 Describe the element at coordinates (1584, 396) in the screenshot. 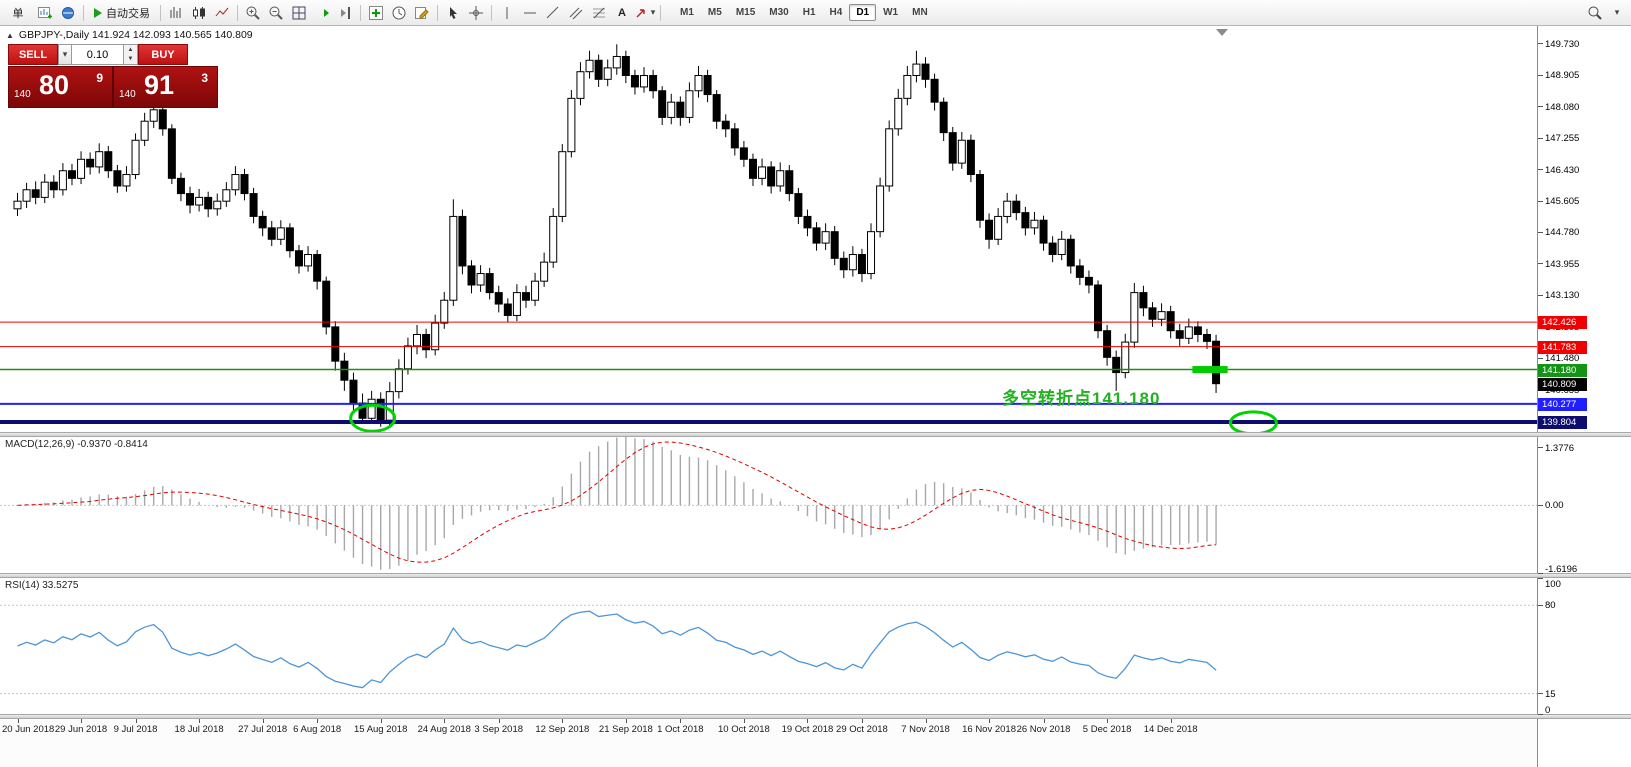

I see `price-scale` at that location.